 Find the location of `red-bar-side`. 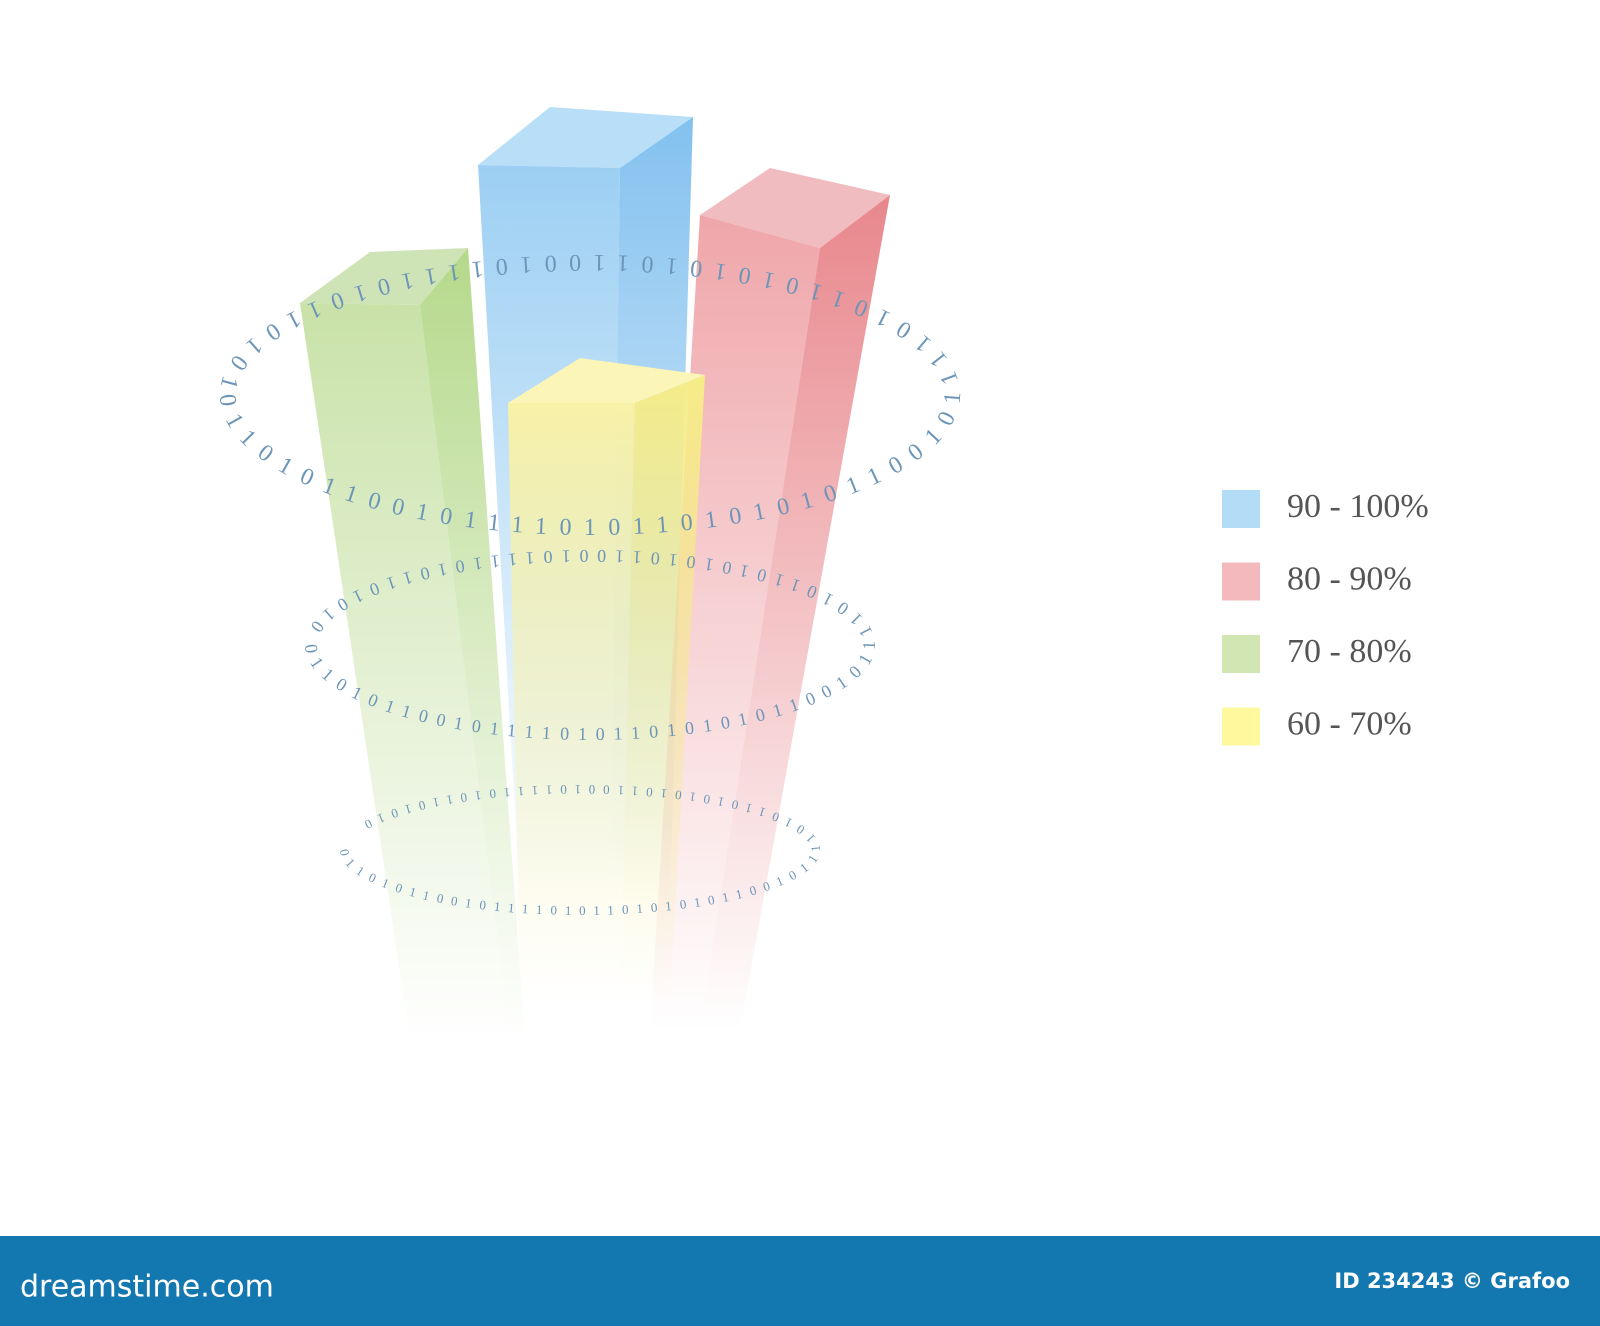

red-bar-side is located at coordinates (795, 612).